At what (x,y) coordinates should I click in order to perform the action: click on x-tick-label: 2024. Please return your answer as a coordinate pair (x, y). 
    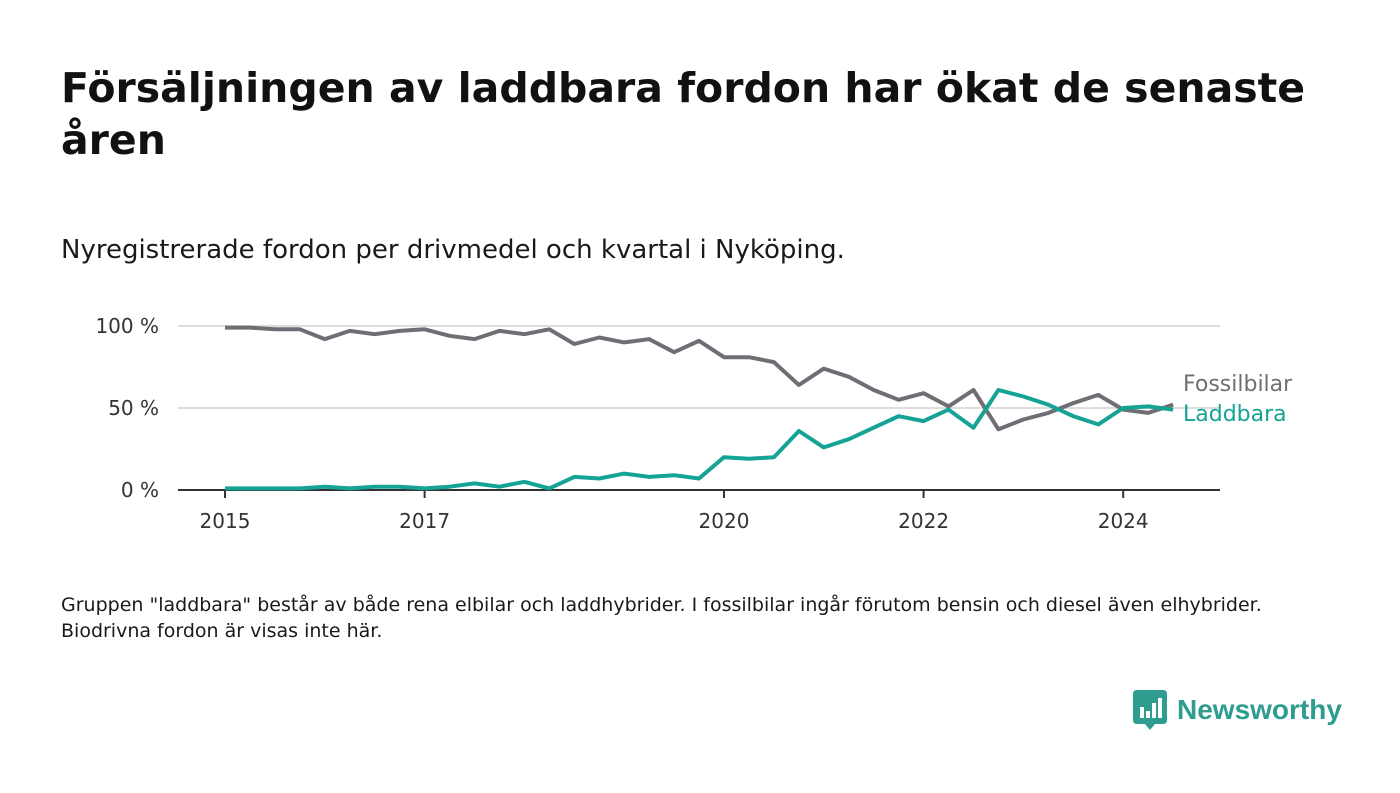
    Looking at the image, I should click on (1123, 521).